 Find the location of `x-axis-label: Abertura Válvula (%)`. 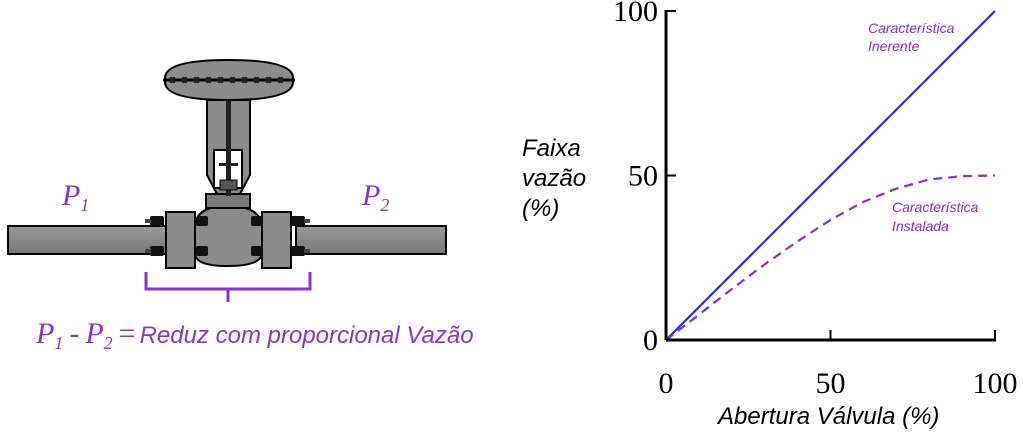

x-axis-label: Abertura Válvula (%) is located at coordinates (827, 416).